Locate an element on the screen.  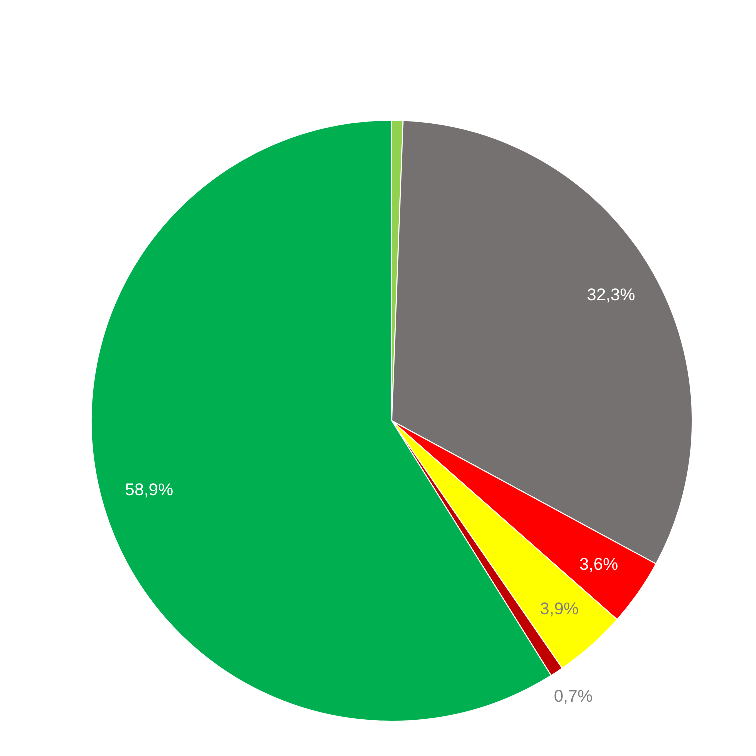
data-label: 3,9% is located at coordinates (559, 609).